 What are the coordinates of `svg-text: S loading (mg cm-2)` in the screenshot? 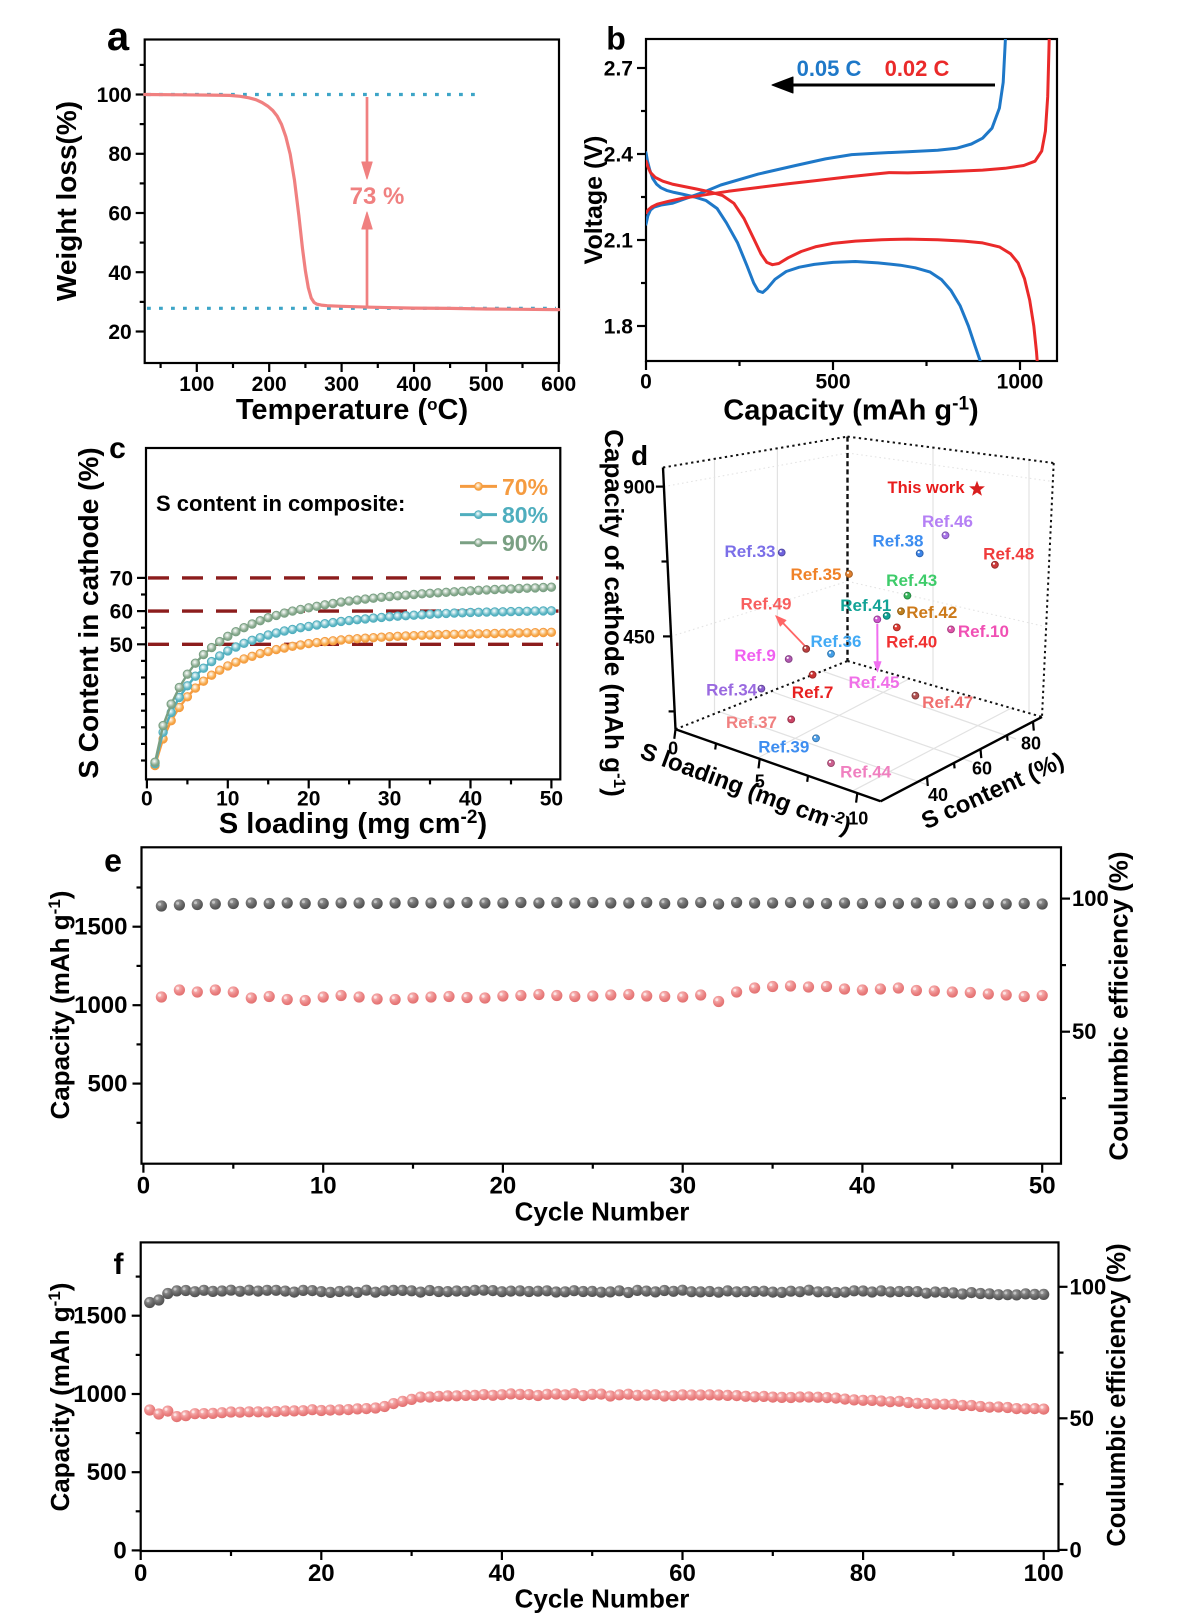 It's located at (353, 823).